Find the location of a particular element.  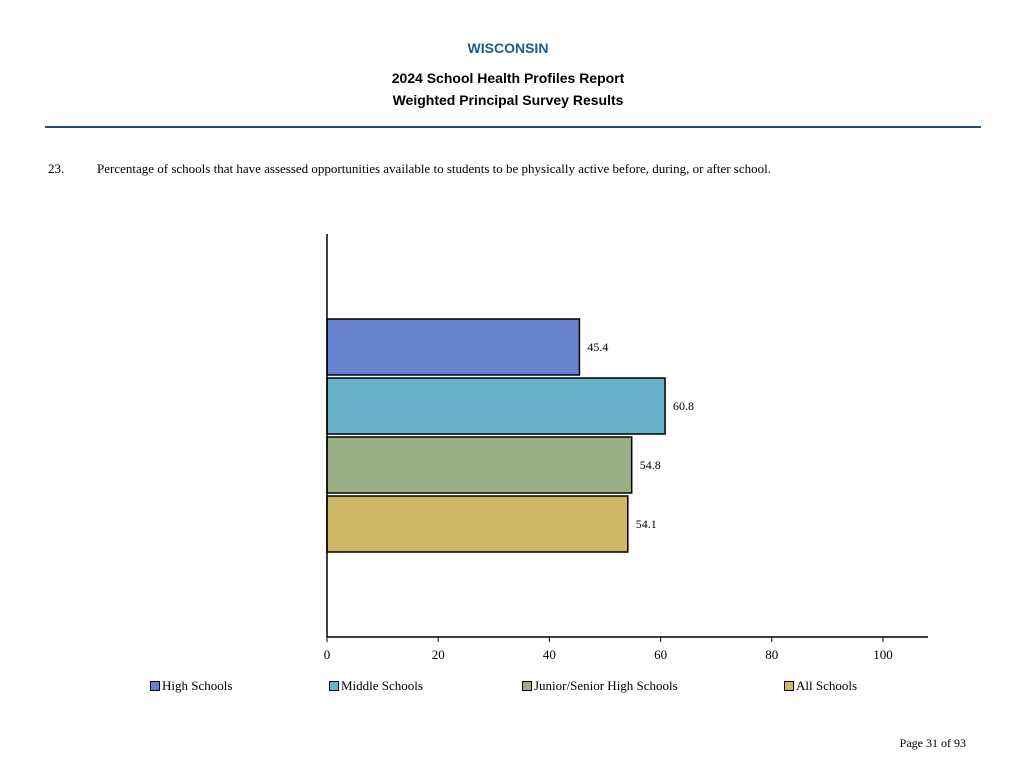

legend-label-high-schools: High Schools is located at coordinates (197, 685).